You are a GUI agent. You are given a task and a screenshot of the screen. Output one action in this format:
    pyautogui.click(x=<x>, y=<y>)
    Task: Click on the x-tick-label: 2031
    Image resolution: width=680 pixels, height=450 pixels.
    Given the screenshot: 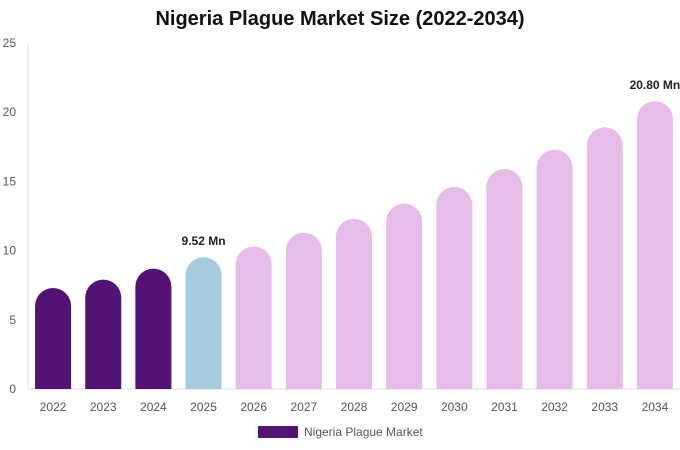 What is the action you would take?
    pyautogui.click(x=504, y=407)
    